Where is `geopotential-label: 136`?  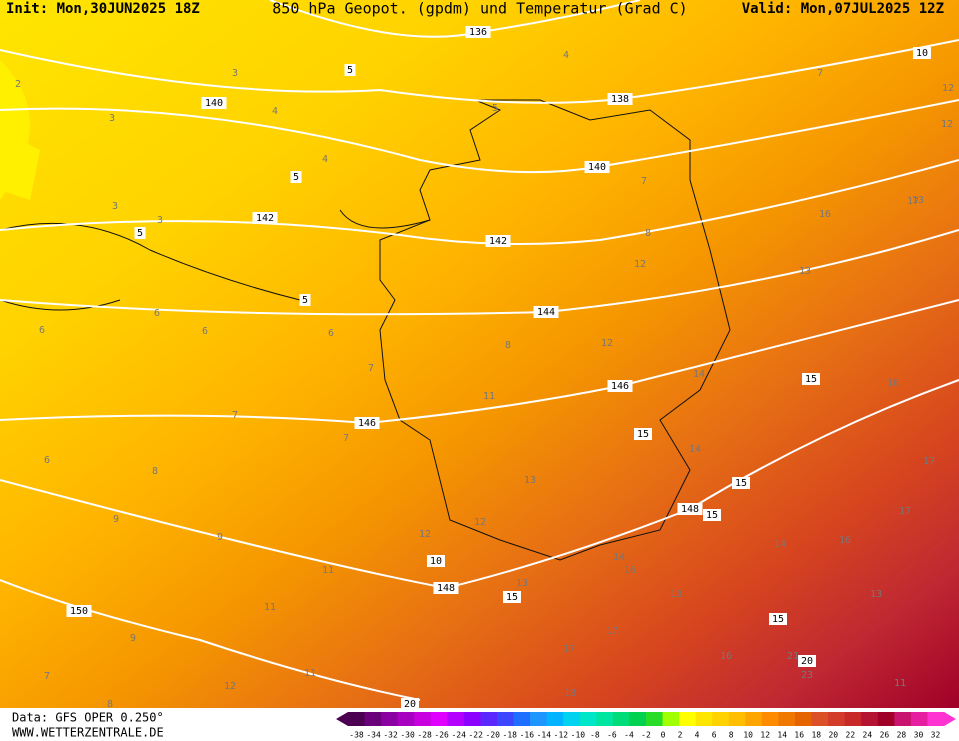 geopotential-label: 136 is located at coordinates (478, 32).